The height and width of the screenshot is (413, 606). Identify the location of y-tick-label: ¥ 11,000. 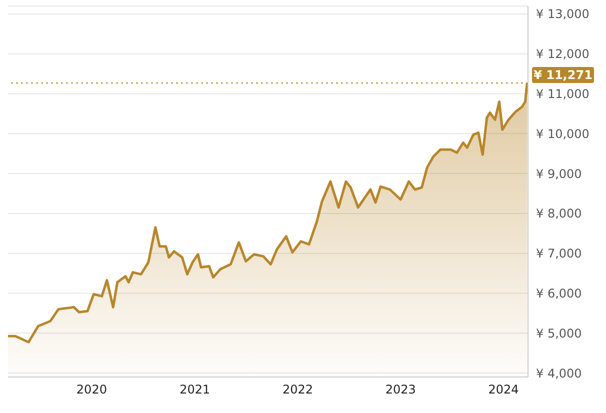
(563, 94).